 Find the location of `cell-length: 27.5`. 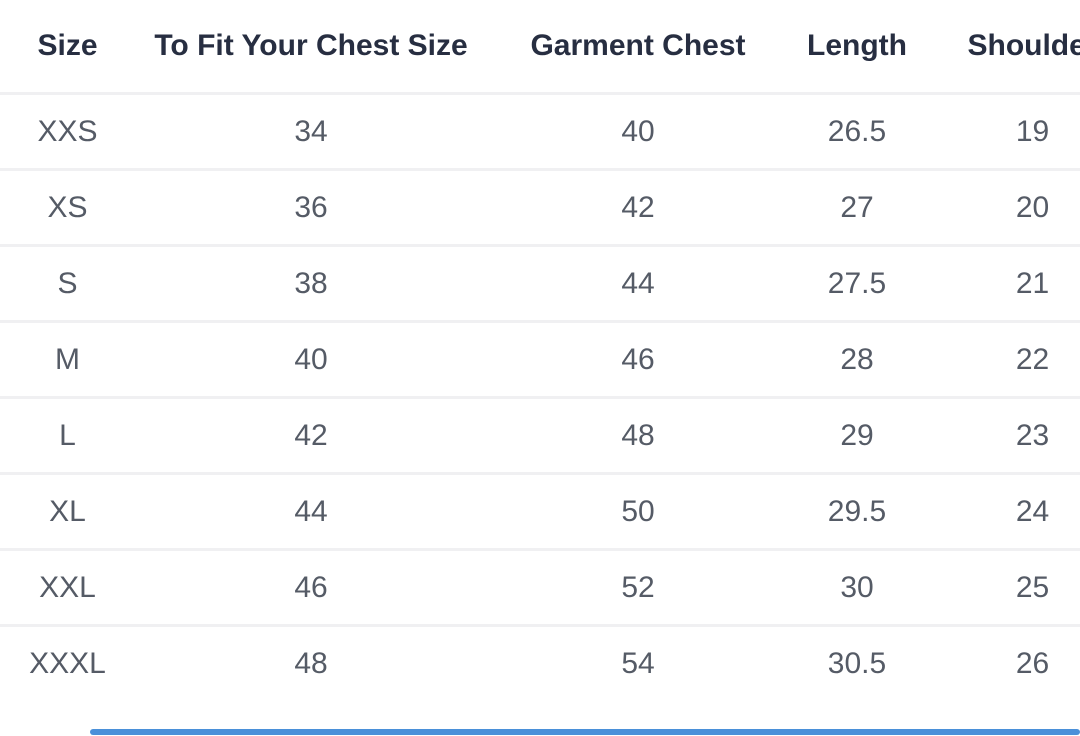

cell-length: 27.5 is located at coordinates (857, 283).